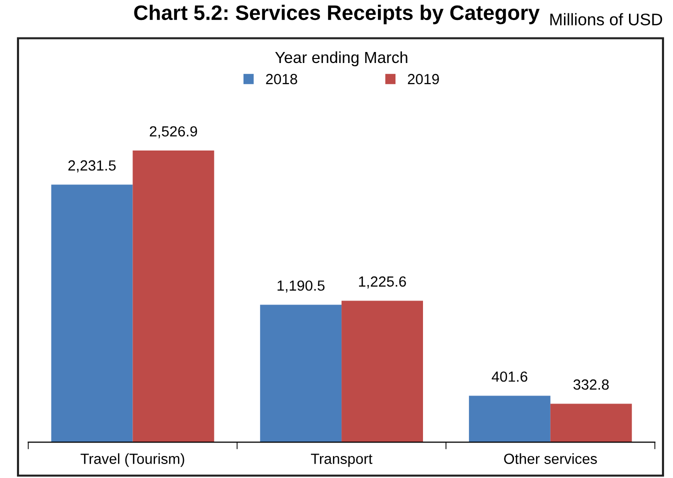 This screenshot has width=673, height=478. I want to click on x-tick-label: Travel (Tourism), so click(132, 460).